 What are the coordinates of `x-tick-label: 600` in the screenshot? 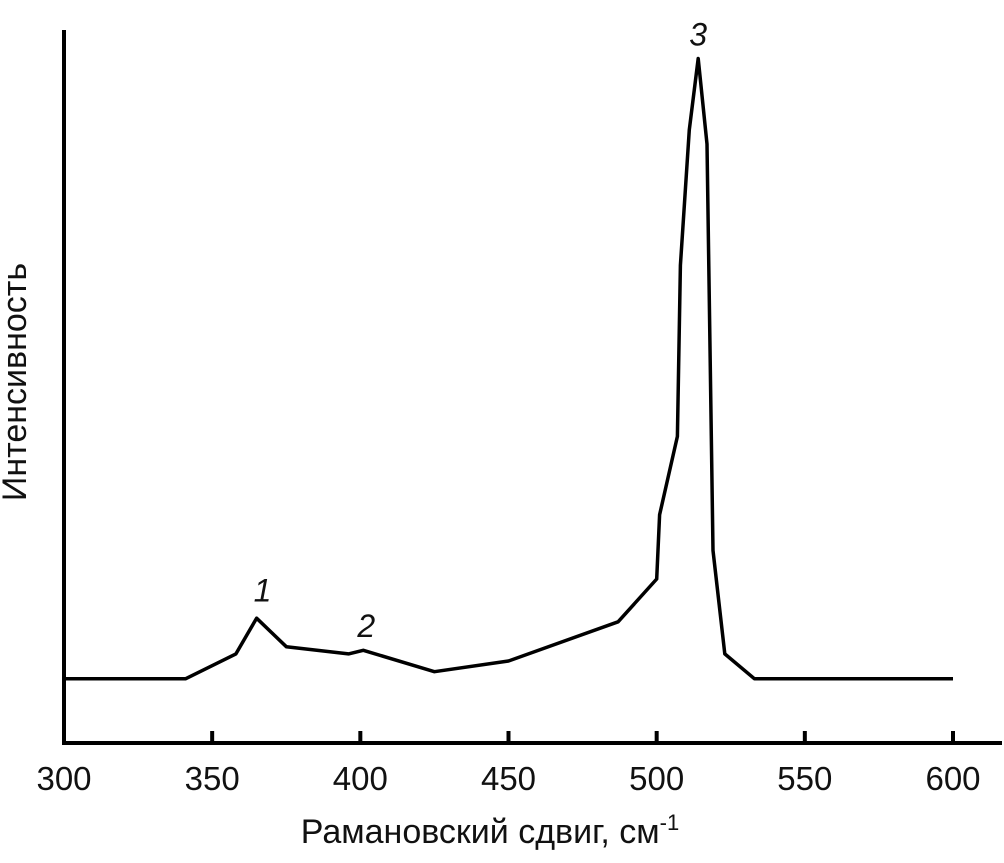 It's located at (952, 778).